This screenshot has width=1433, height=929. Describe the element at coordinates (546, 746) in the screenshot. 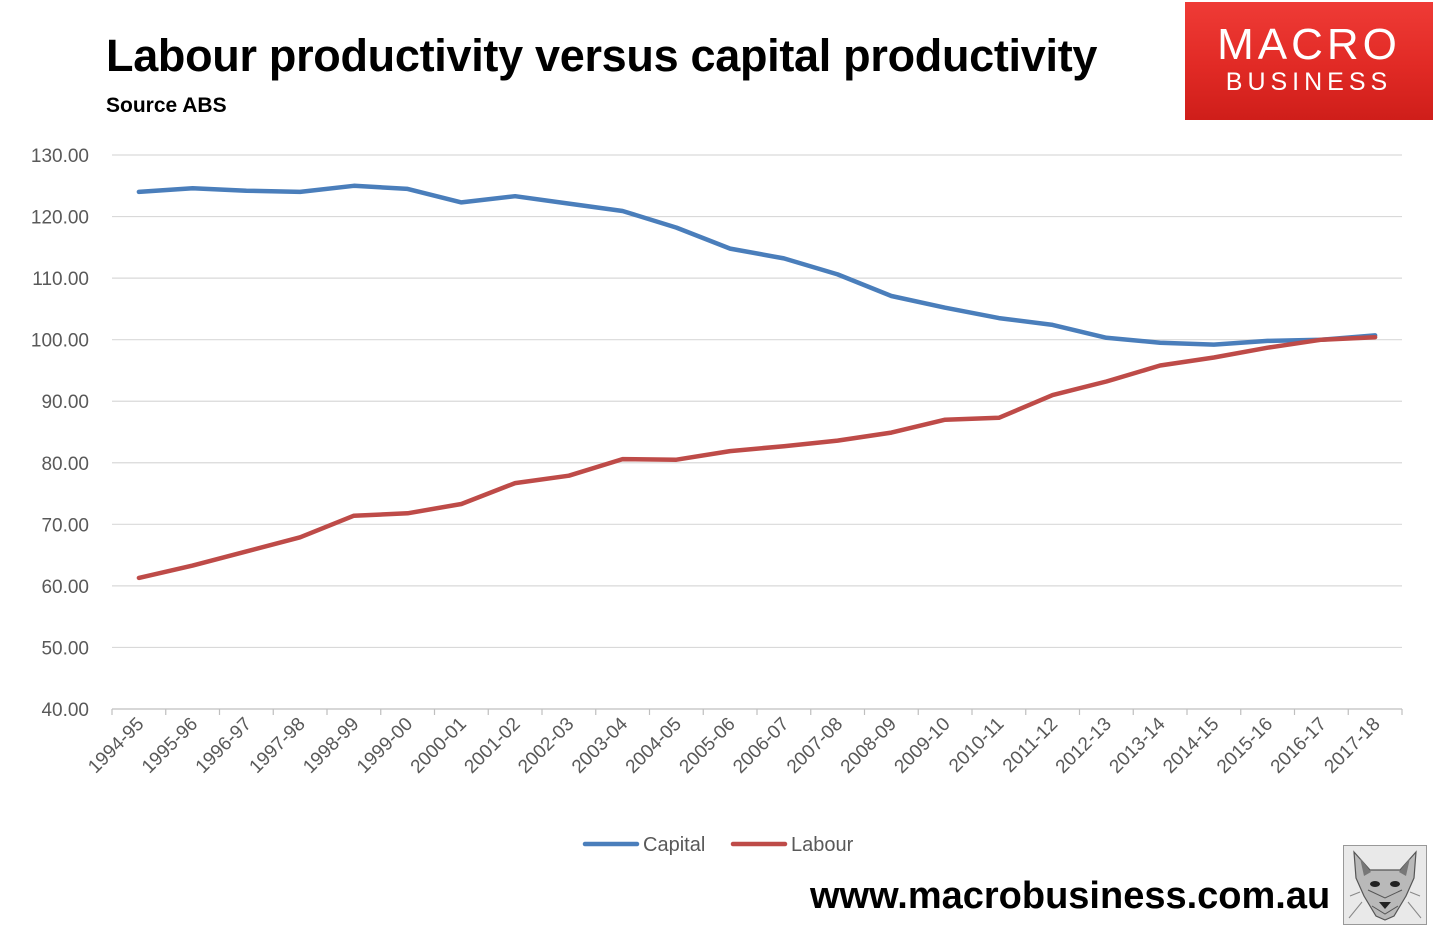

I see `x-tick-label: 2002-03` at that location.